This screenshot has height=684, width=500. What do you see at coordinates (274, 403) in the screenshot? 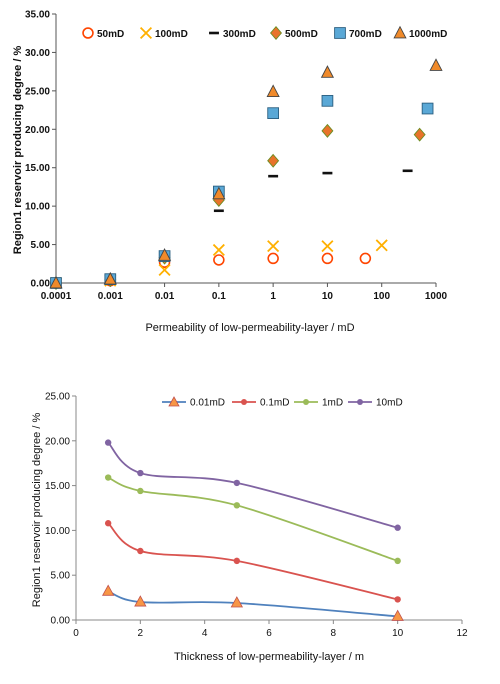
I see `legend-label-0-1md: 0.1mD` at bounding box center [274, 403].